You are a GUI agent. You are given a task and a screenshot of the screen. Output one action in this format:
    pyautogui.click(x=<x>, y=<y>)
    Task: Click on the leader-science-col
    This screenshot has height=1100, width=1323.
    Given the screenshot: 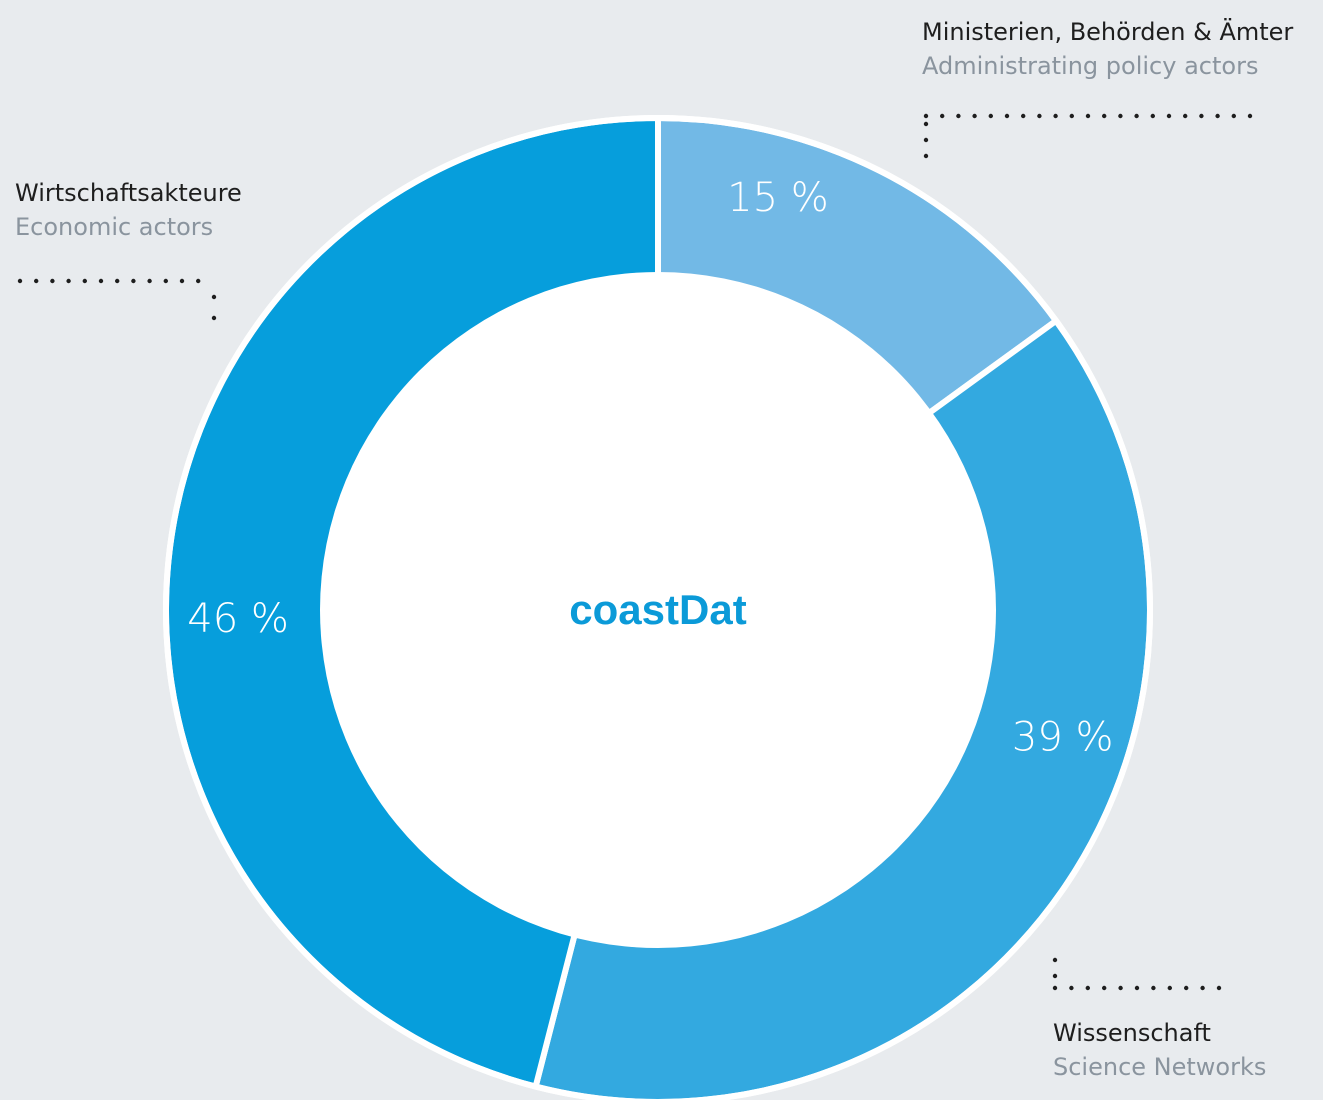 What is the action you would take?
    pyautogui.click(x=1055, y=968)
    